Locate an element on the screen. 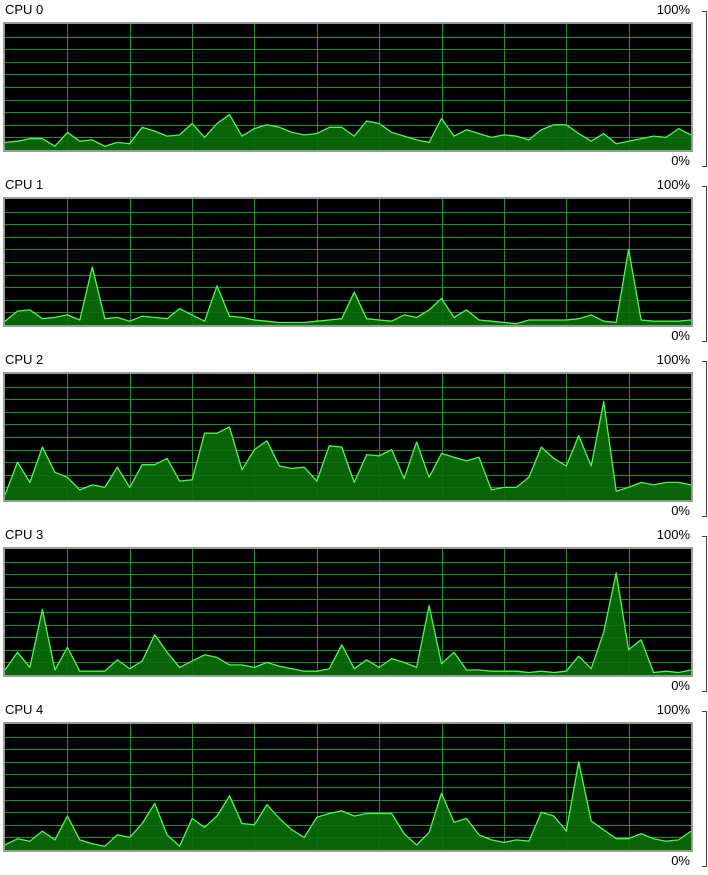  cpu-label: CPU 0 is located at coordinates (24, 9).